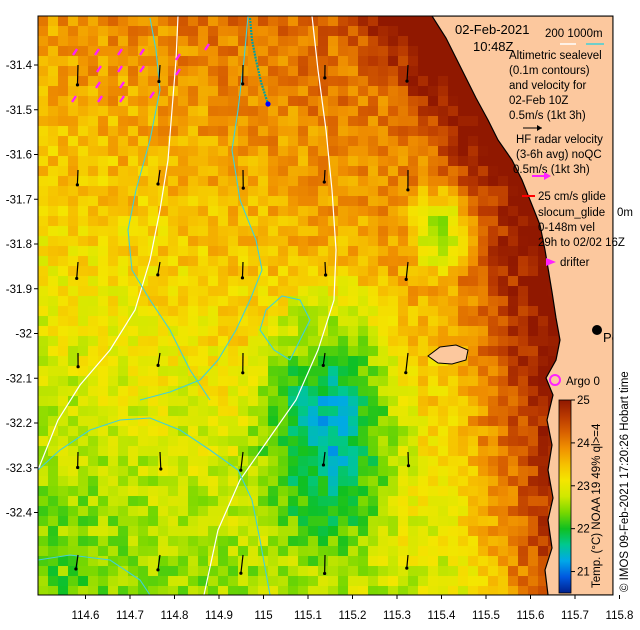 The width and height of the screenshot is (640, 630). I want to click on lat-tick-label: -32.1, so click(19, 379).